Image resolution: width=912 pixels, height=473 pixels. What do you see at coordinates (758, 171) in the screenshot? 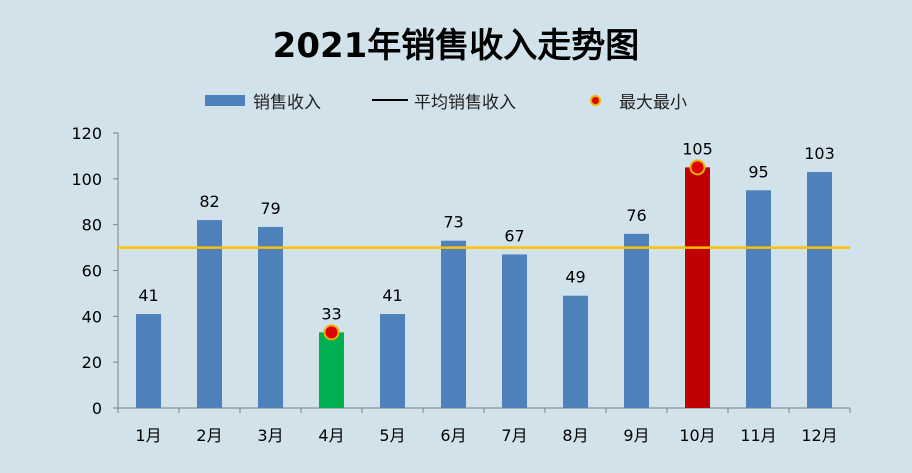
I see `data-label: 95` at bounding box center [758, 171].